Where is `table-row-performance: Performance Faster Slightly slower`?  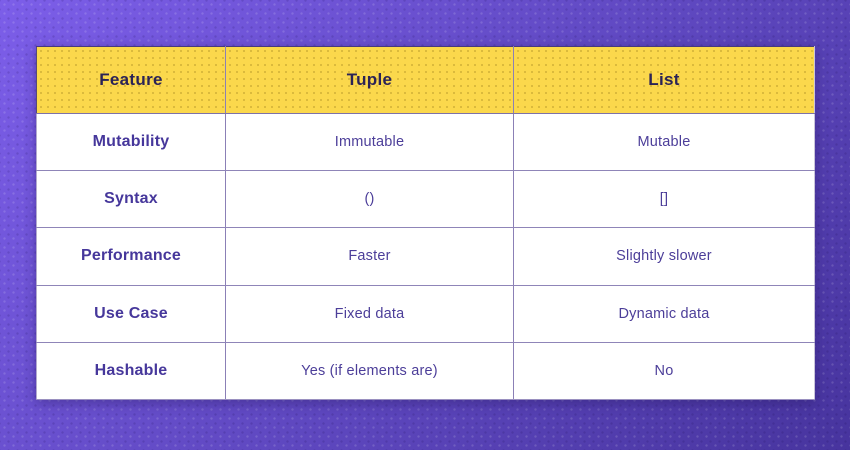 table-row-performance: Performance Faster Slightly slower is located at coordinates (425, 256).